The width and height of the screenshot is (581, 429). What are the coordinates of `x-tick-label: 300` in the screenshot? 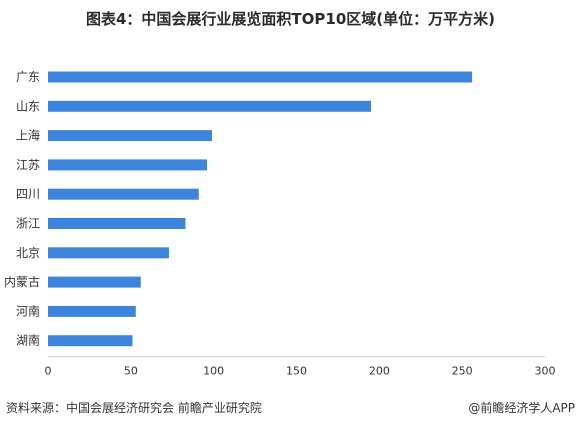 It's located at (545, 371).